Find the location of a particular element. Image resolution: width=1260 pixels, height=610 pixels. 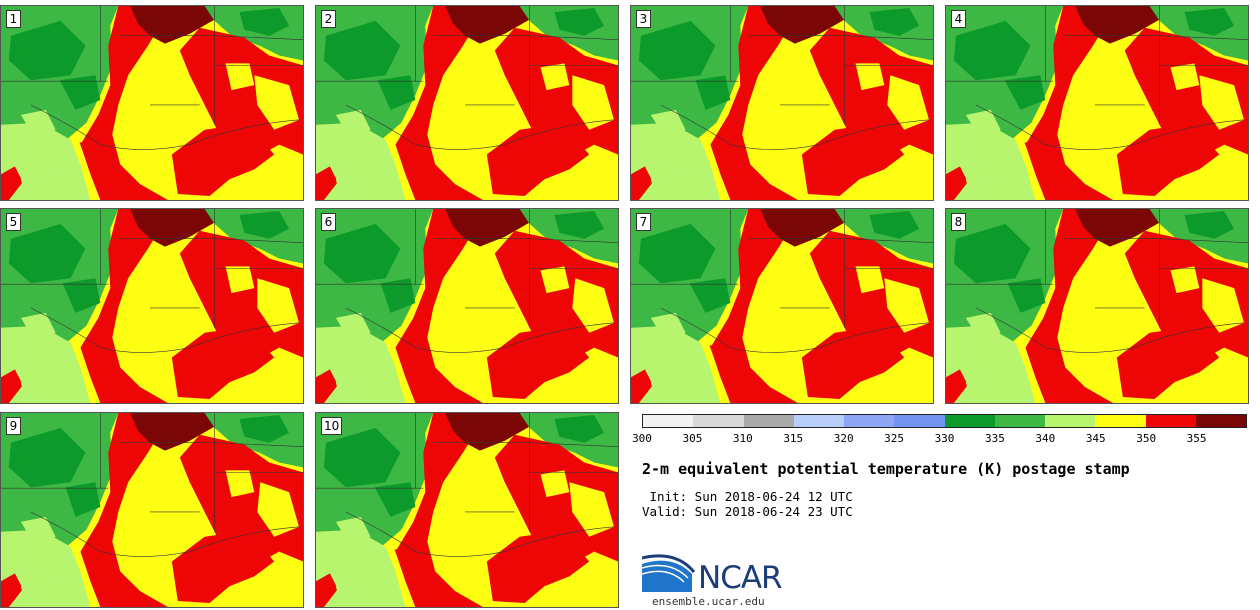

ensemble-member-map: 7 is located at coordinates (782, 306).